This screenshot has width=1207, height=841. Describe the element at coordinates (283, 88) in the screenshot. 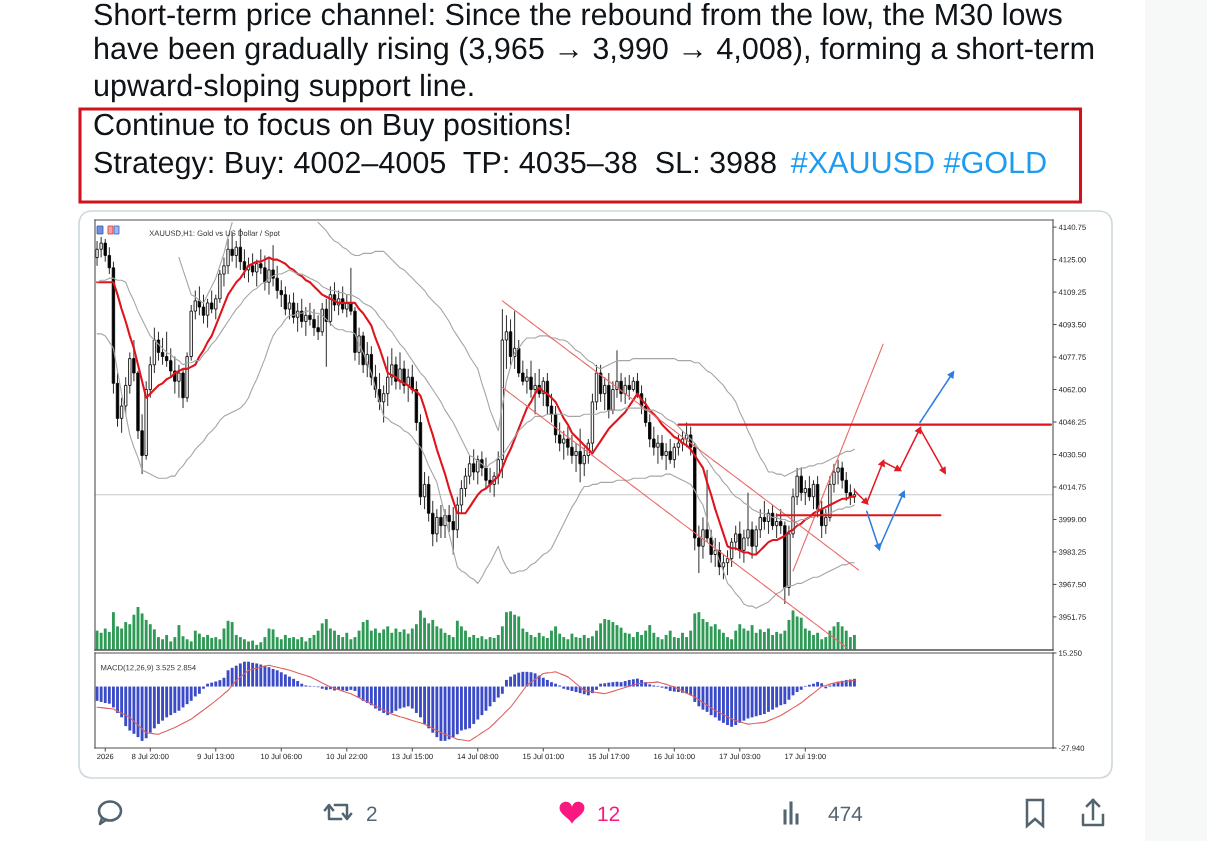

I see `text: upward-sloping support line.` at that location.